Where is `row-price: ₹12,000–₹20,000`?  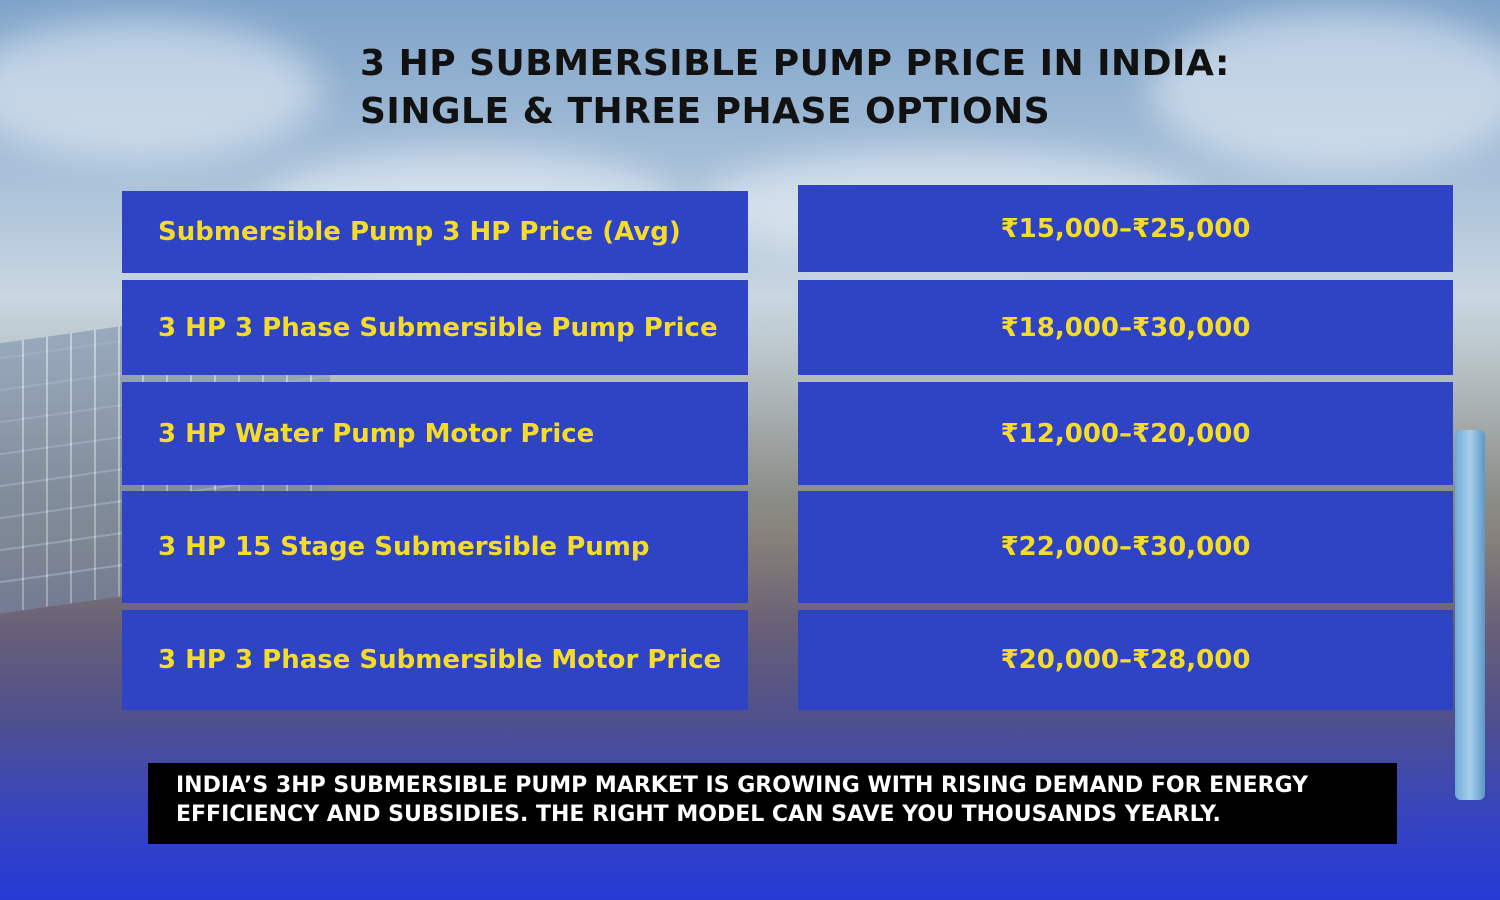
row-price: ₹12,000–₹20,000 is located at coordinates (1125, 433).